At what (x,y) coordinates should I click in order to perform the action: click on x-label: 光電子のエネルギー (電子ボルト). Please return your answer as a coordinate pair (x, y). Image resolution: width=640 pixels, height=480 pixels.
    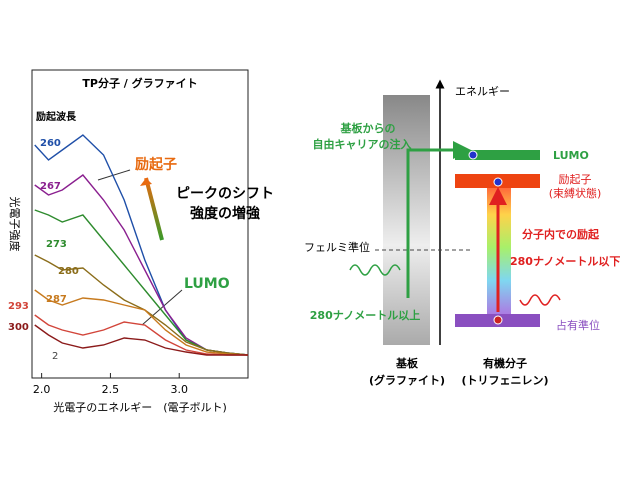
    Looking at the image, I should click on (140, 407).